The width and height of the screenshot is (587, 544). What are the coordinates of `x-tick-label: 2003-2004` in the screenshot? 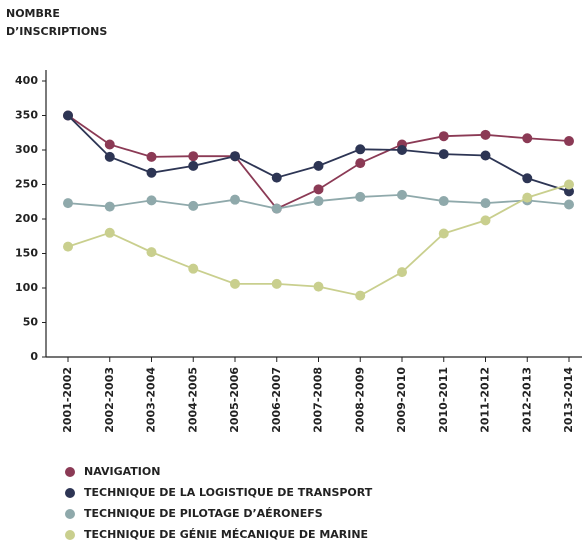 It's located at (151, 400).